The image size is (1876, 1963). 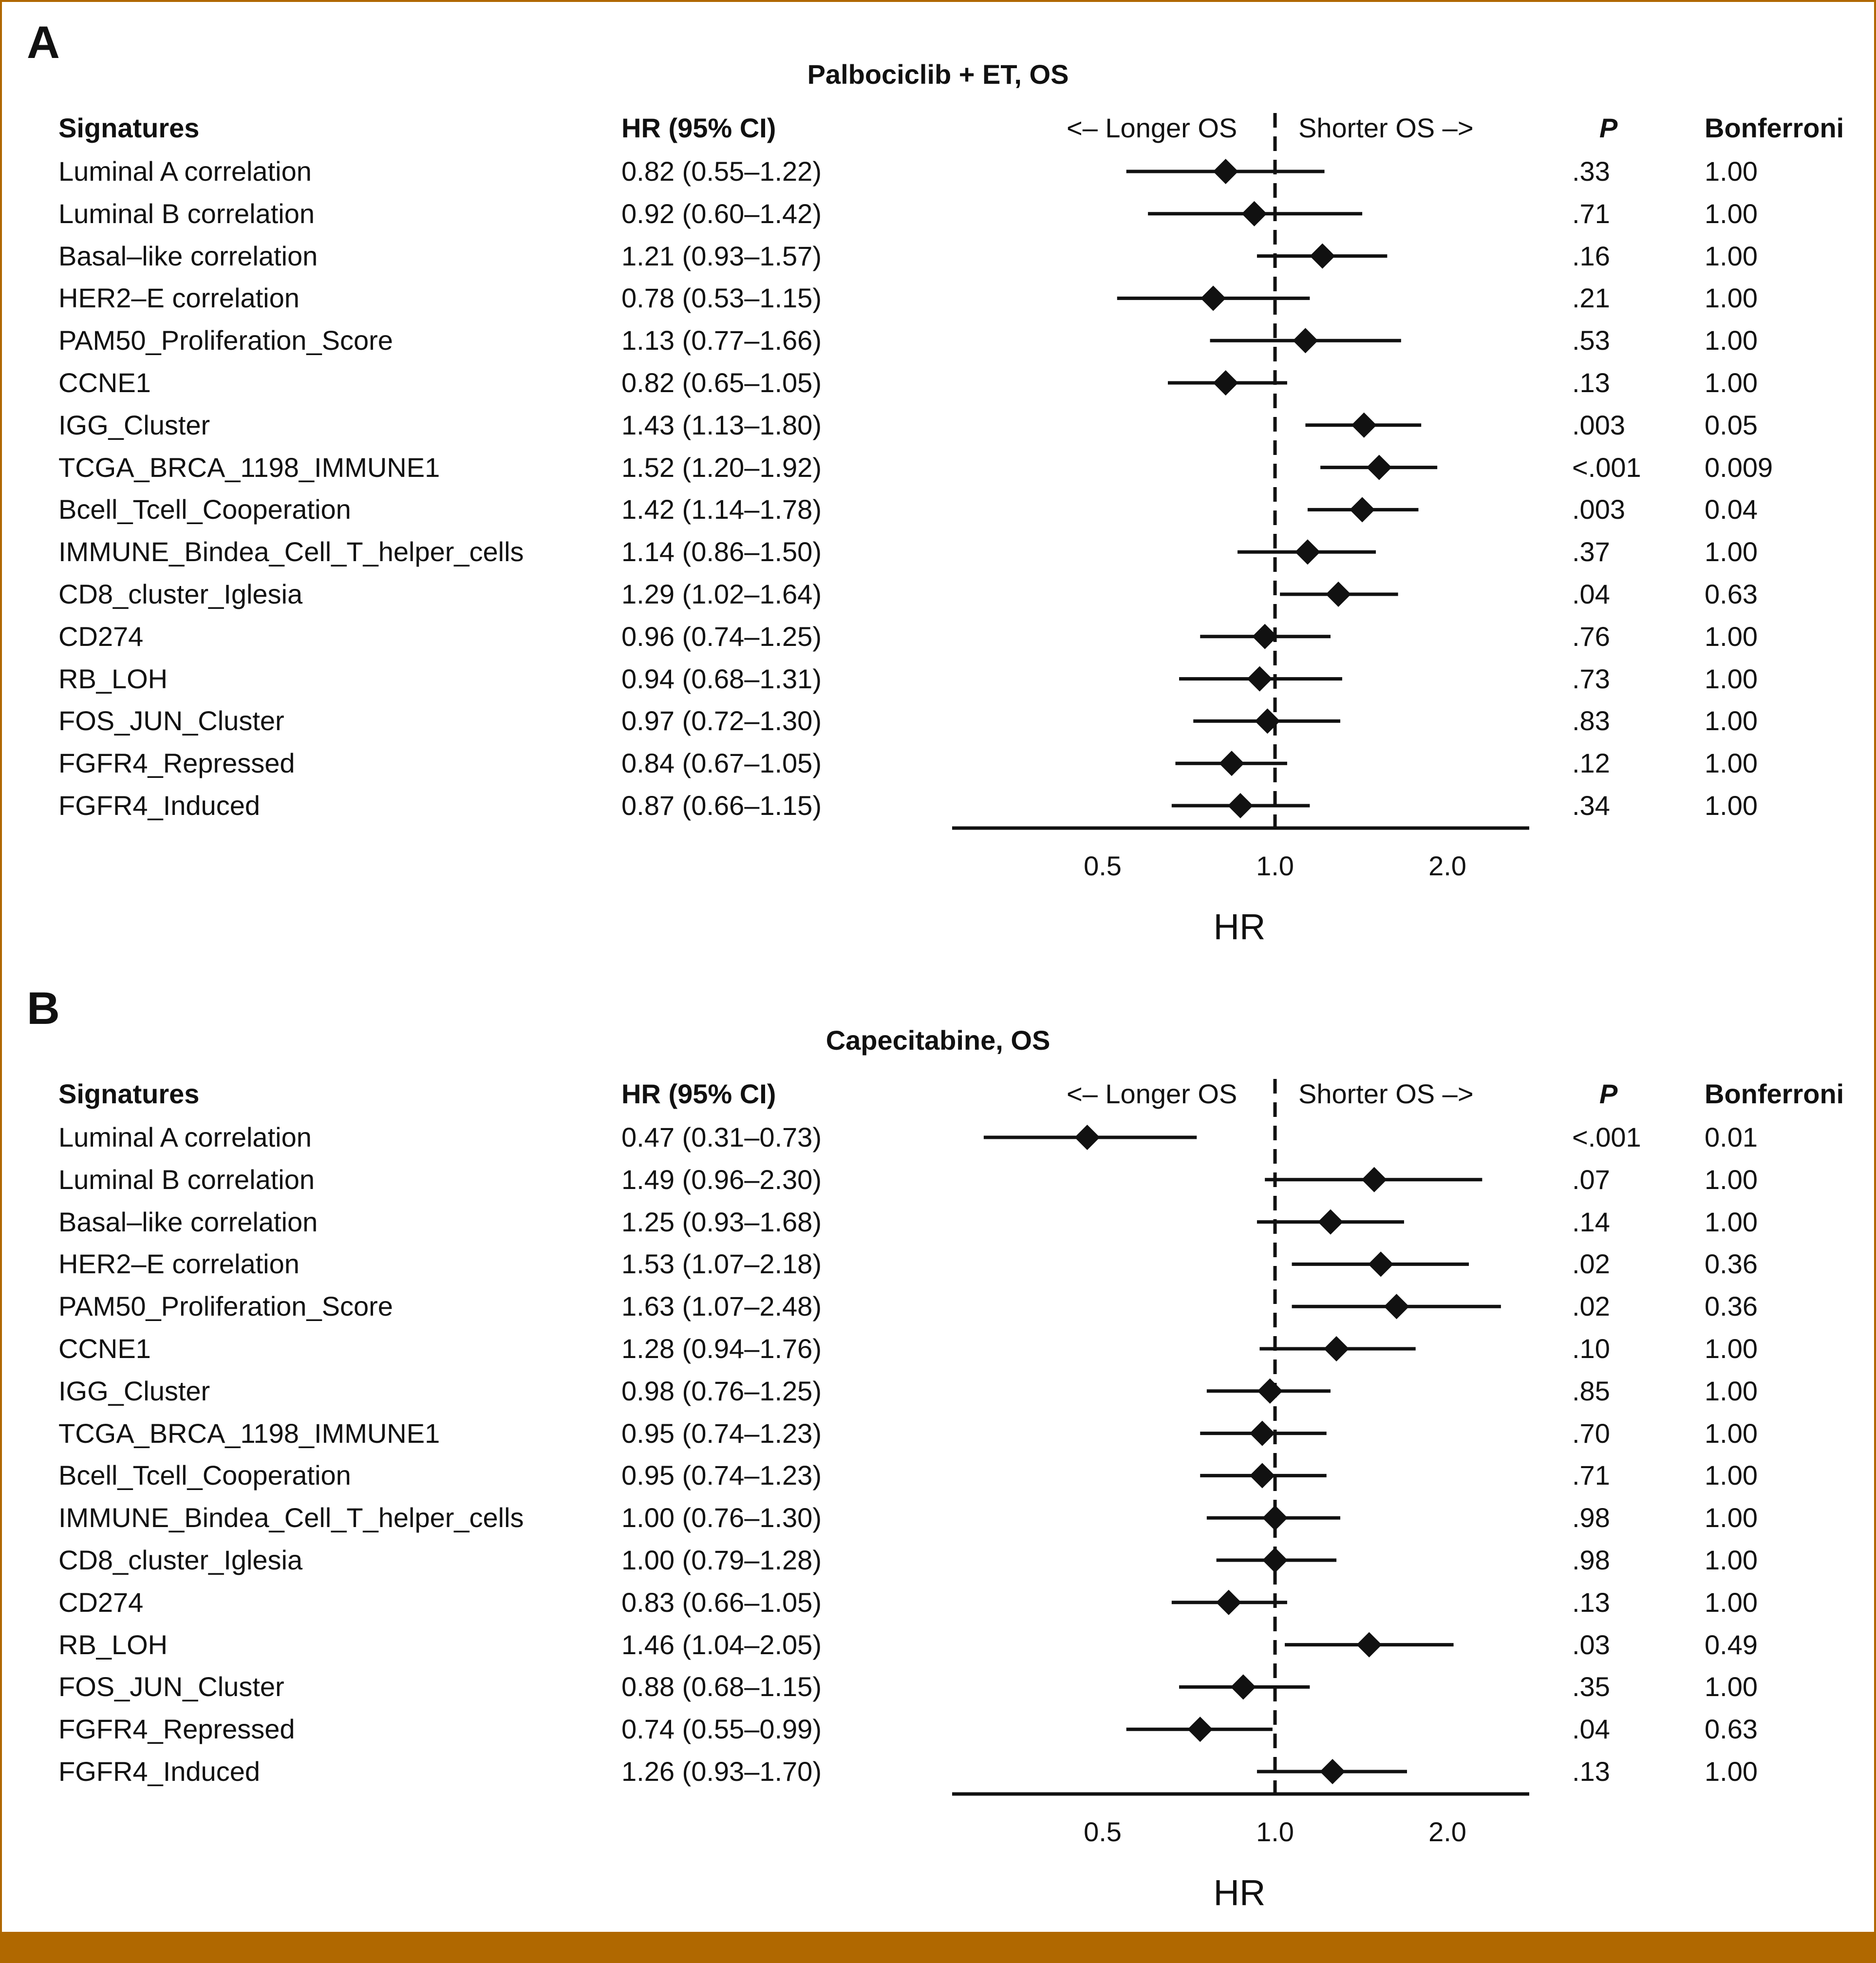 What do you see at coordinates (129, 1093) in the screenshot?
I see `header-signatures: Signatures` at bounding box center [129, 1093].